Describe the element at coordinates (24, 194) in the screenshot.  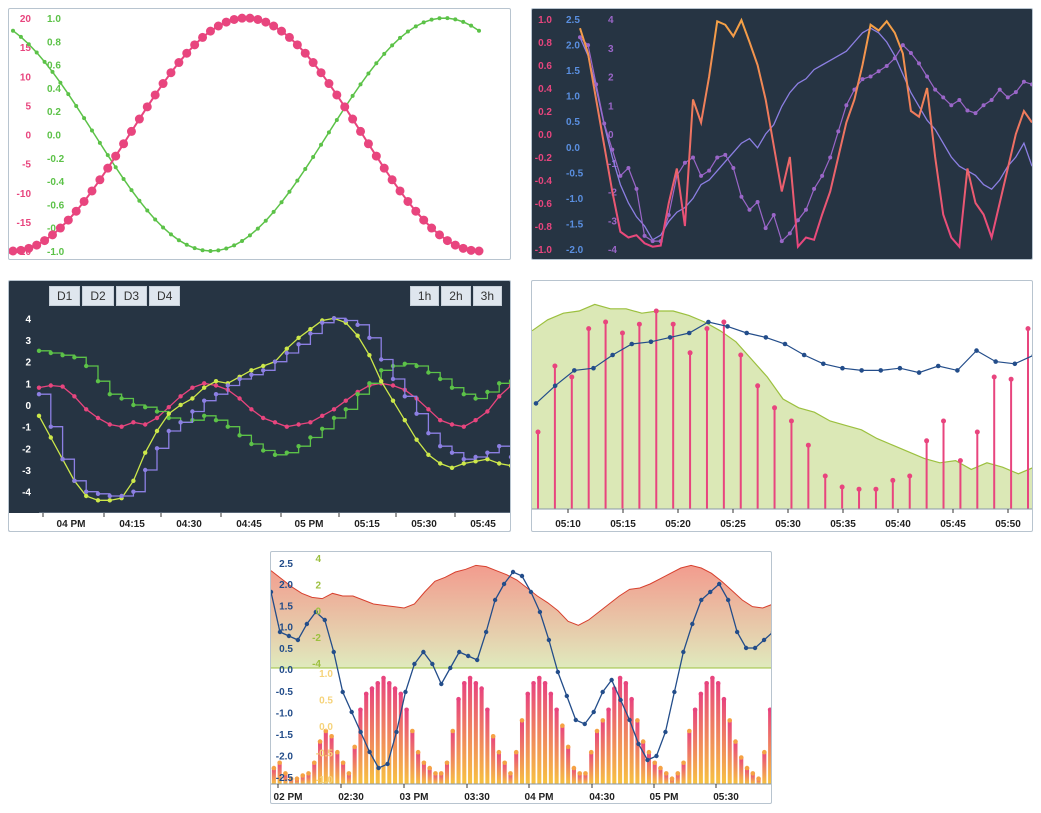
I see `left-axis-tick: -10` at that location.